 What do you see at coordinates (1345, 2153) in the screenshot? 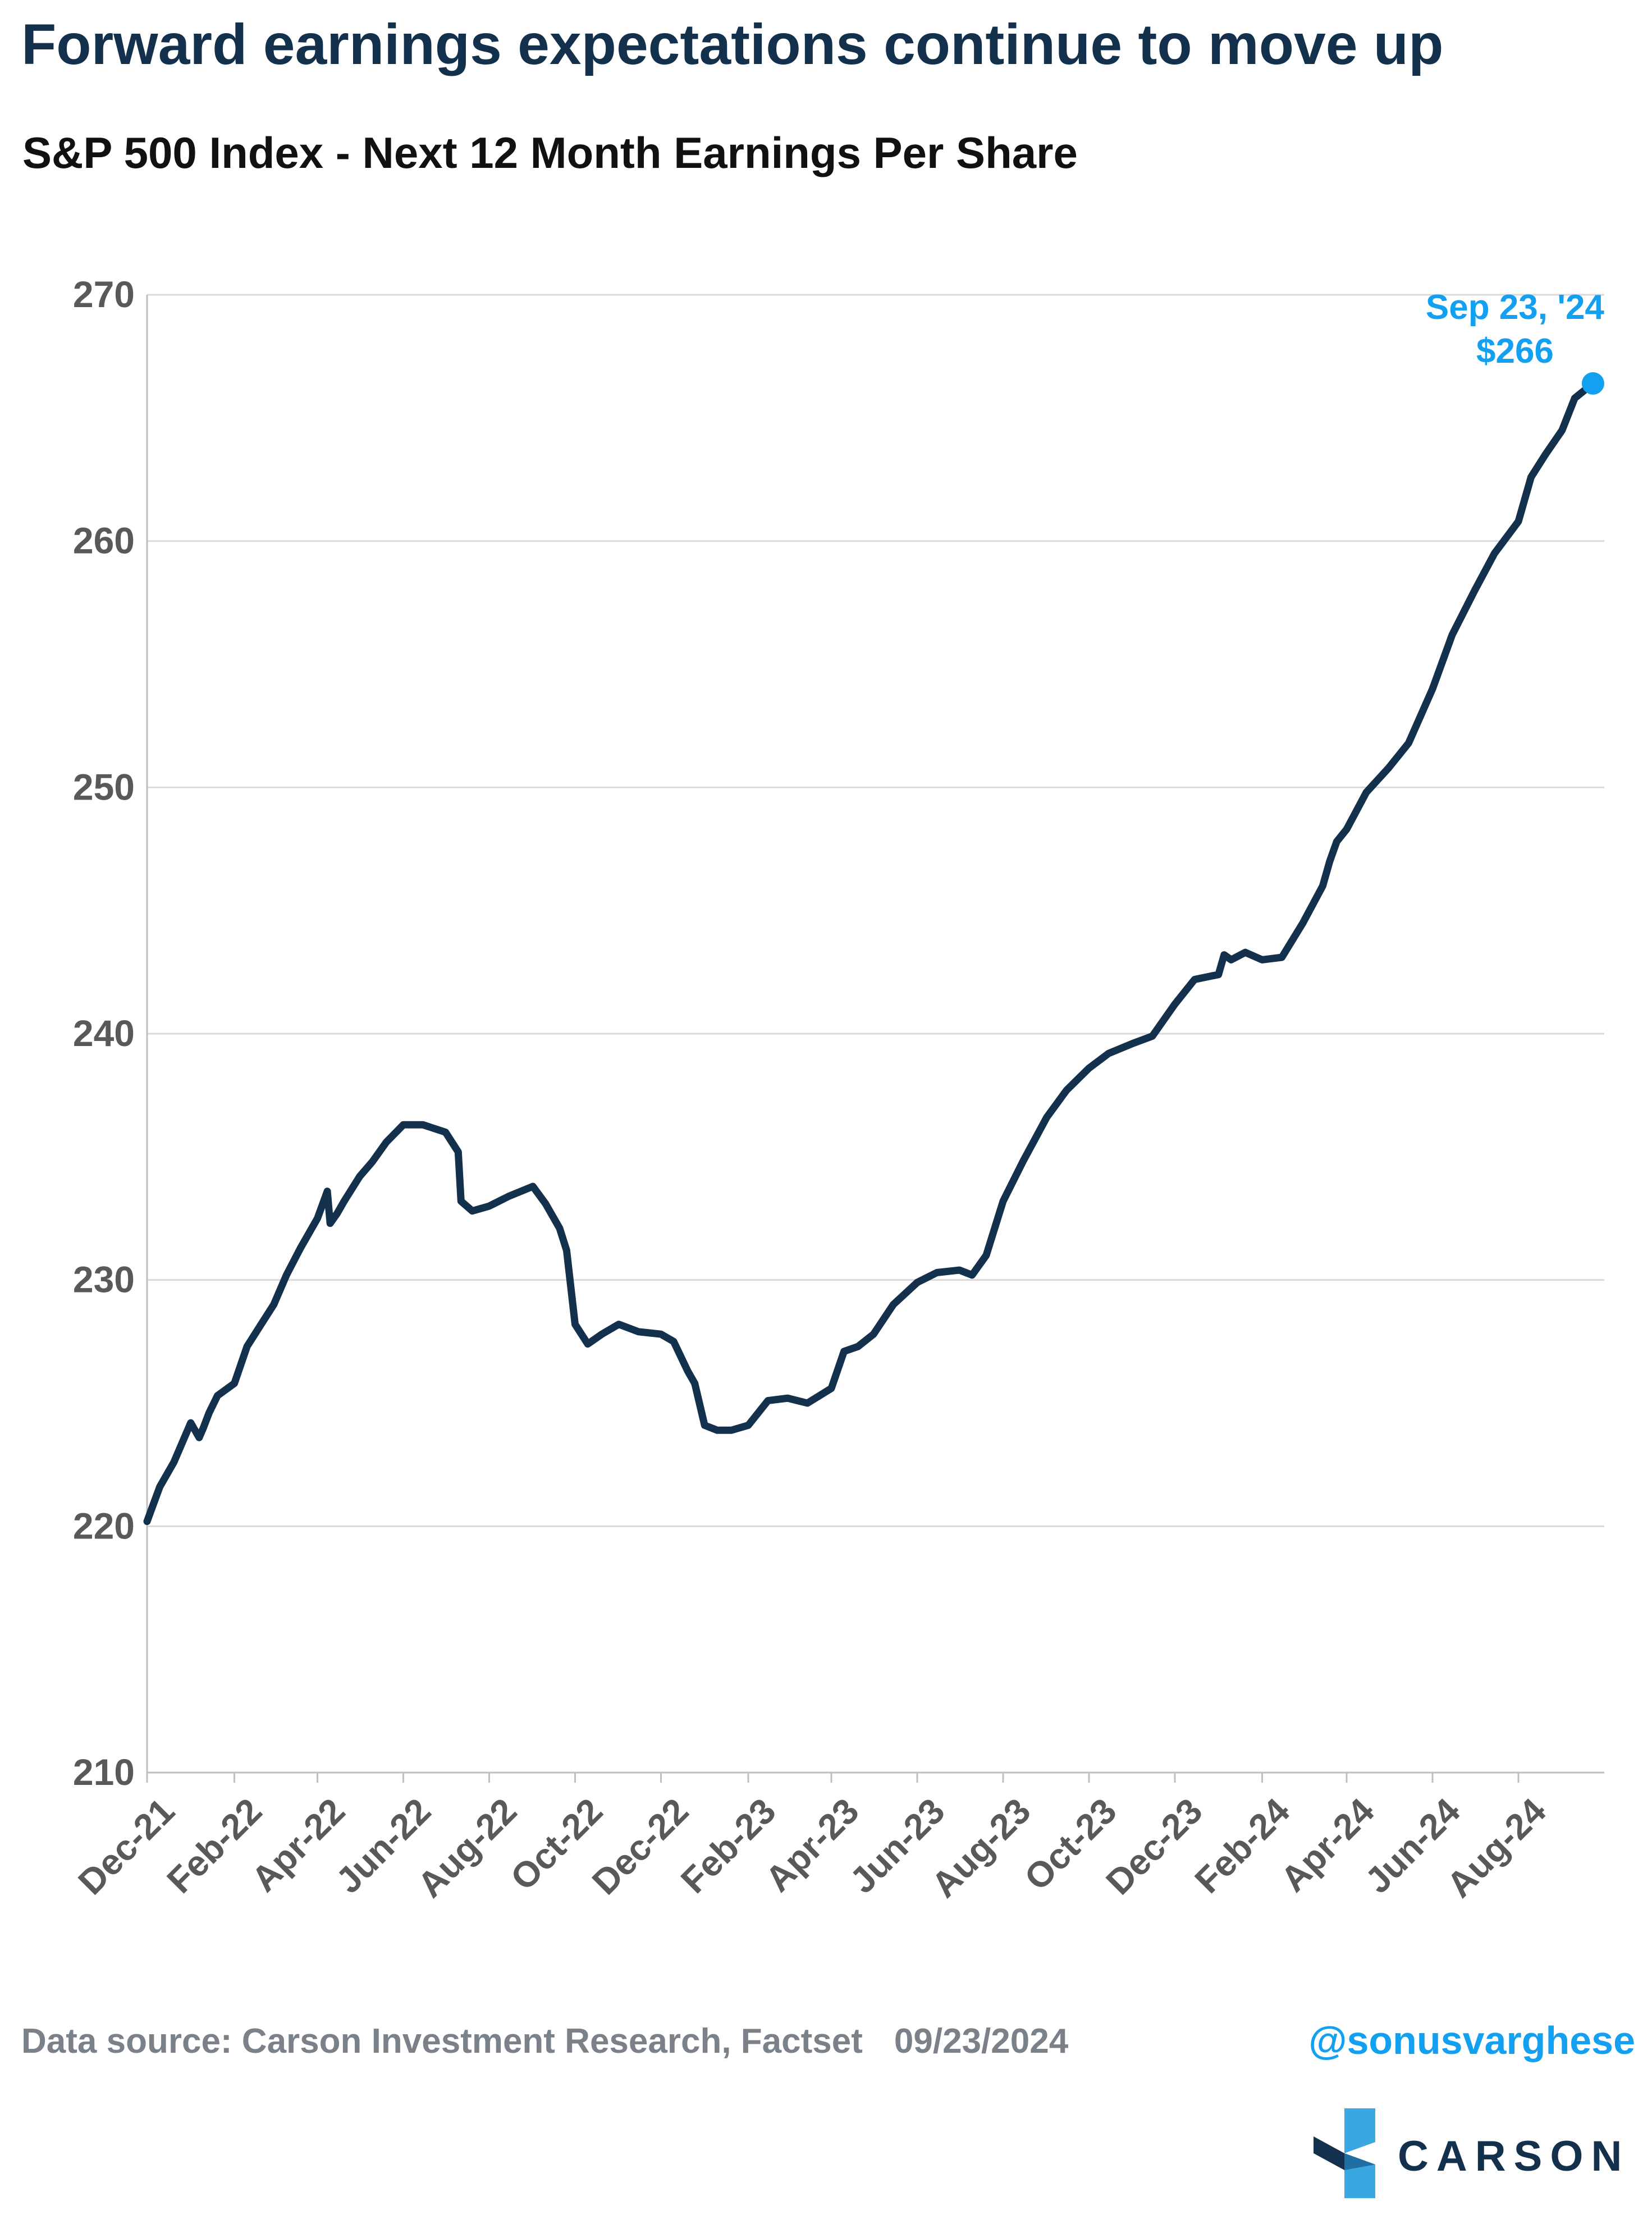
I see `carson-logo-icon` at bounding box center [1345, 2153].